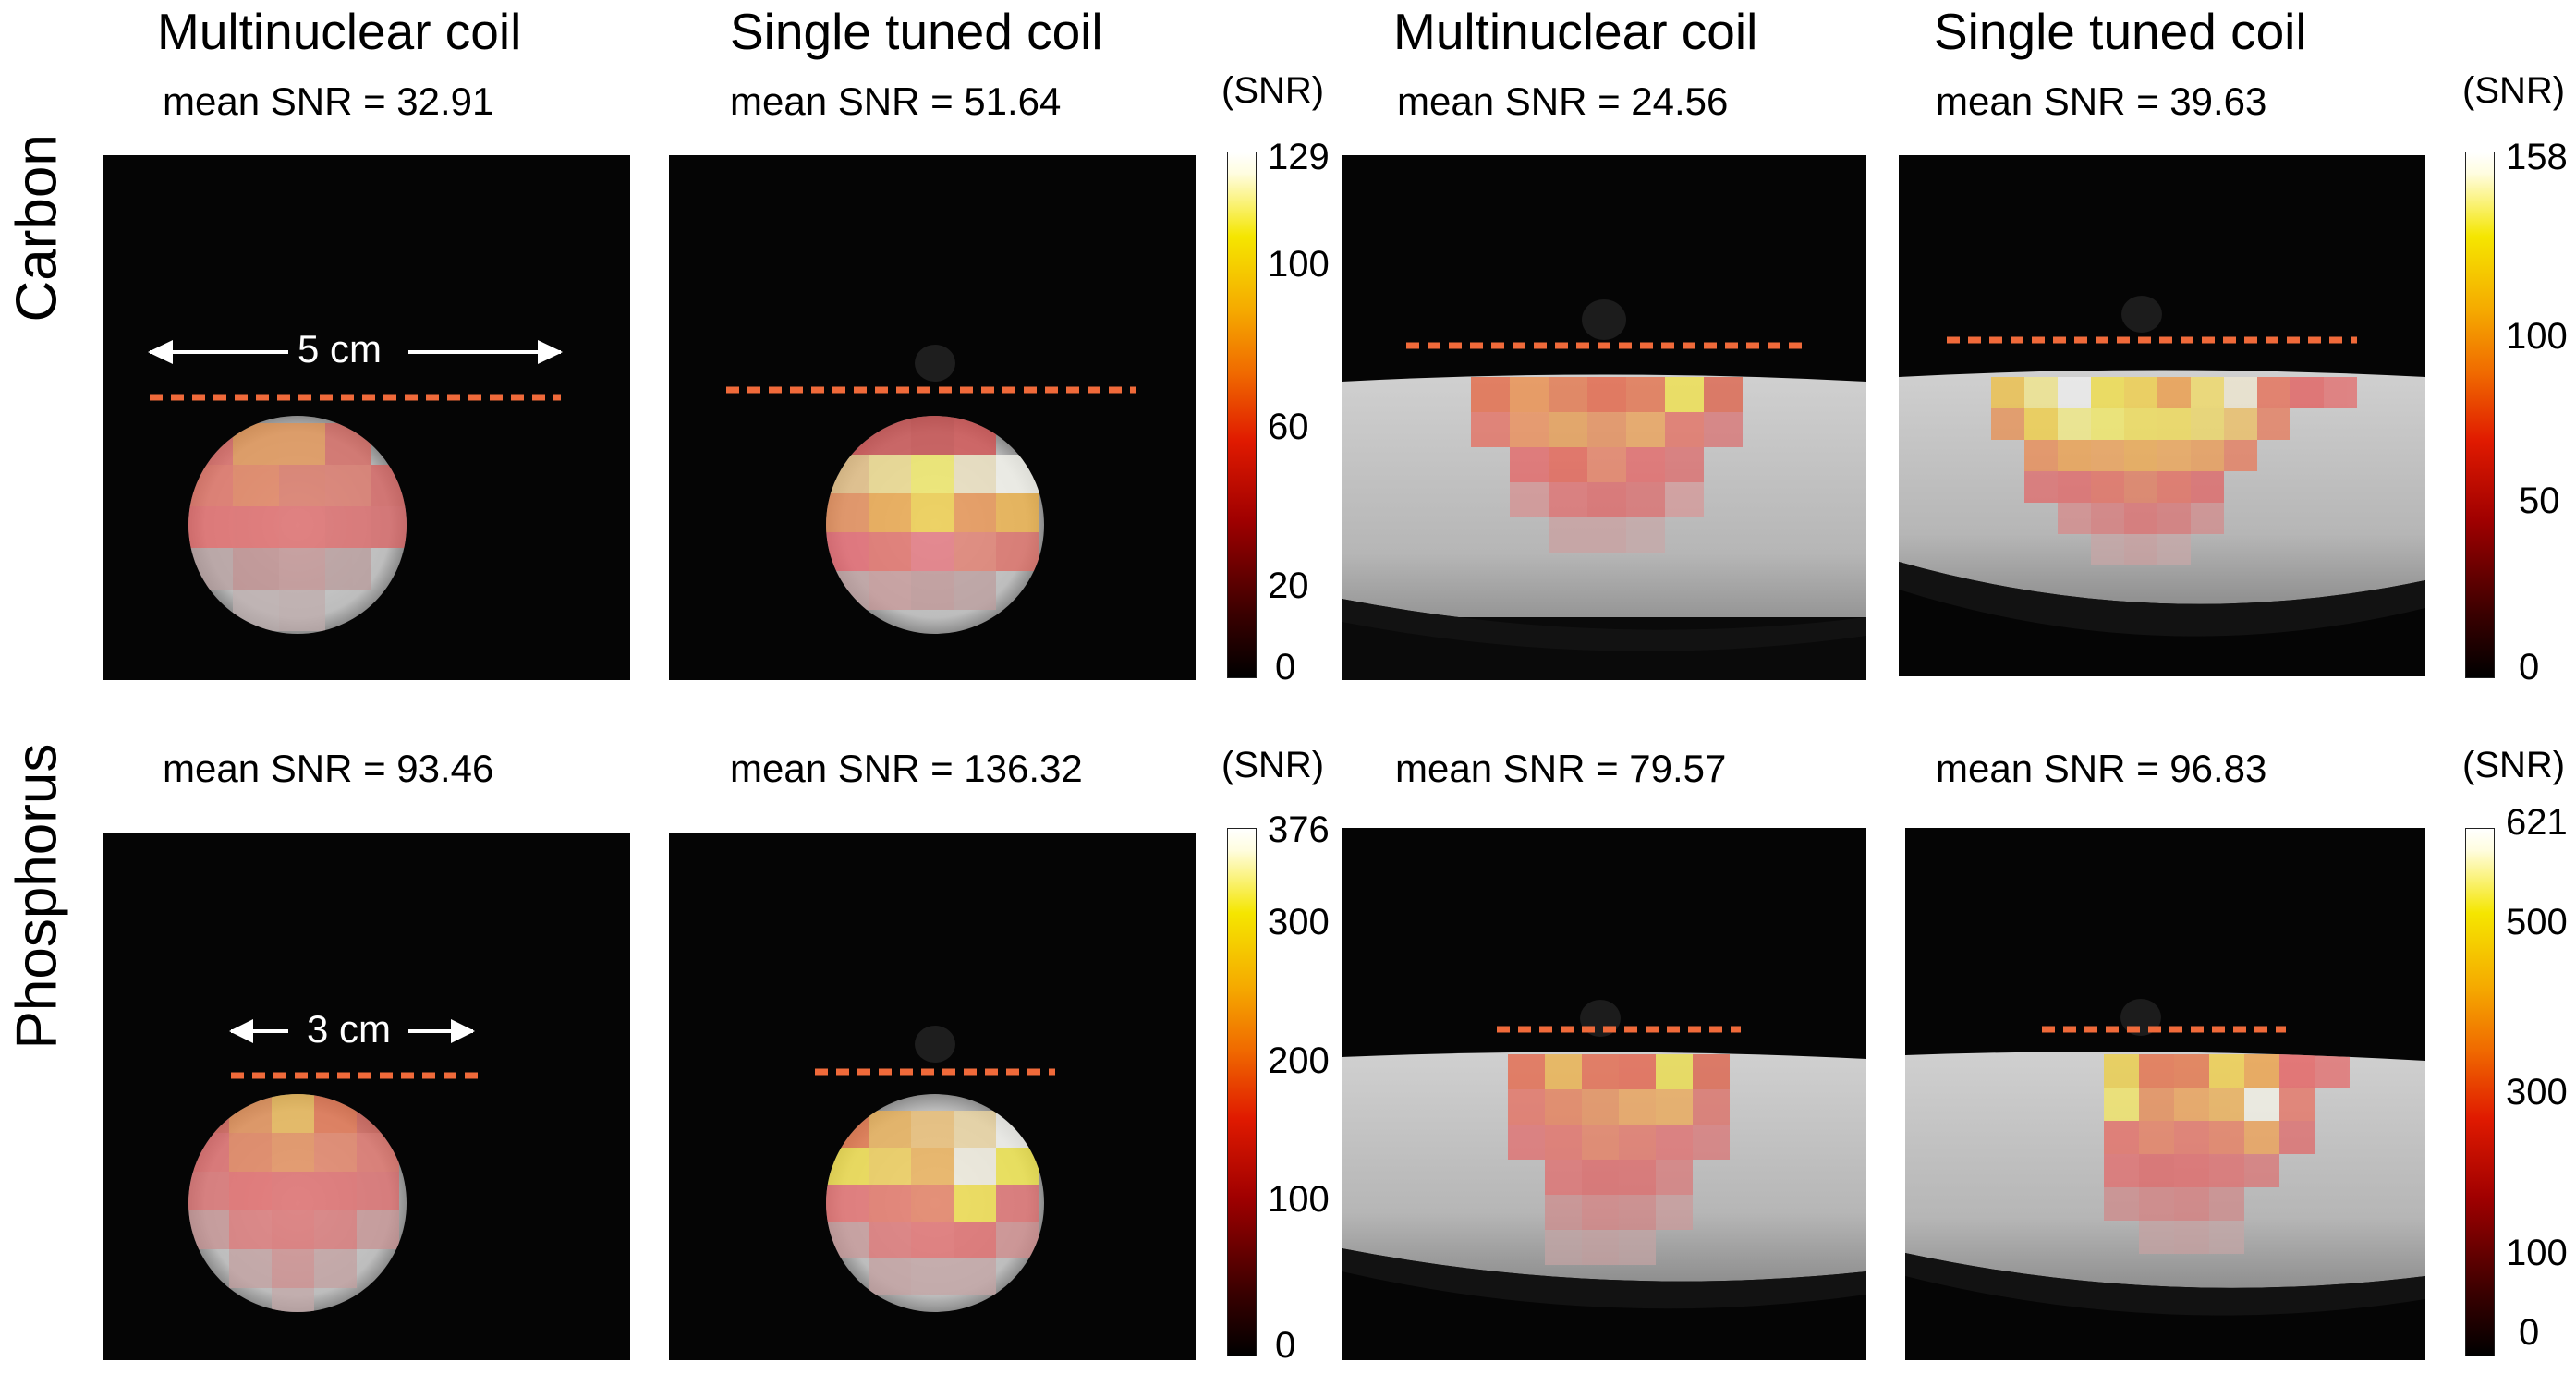 The image size is (2576, 1374). What do you see at coordinates (932, 1096) in the screenshot?
I see `image-phosphorus-single-sphere` at bounding box center [932, 1096].